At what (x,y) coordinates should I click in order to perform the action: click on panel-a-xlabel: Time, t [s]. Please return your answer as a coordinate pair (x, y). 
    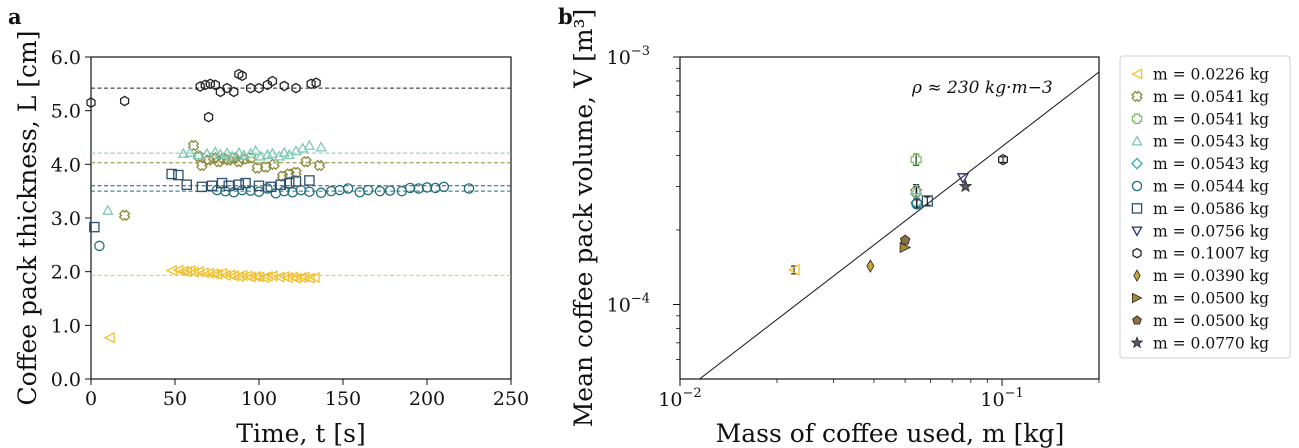
    Looking at the image, I should click on (300, 433).